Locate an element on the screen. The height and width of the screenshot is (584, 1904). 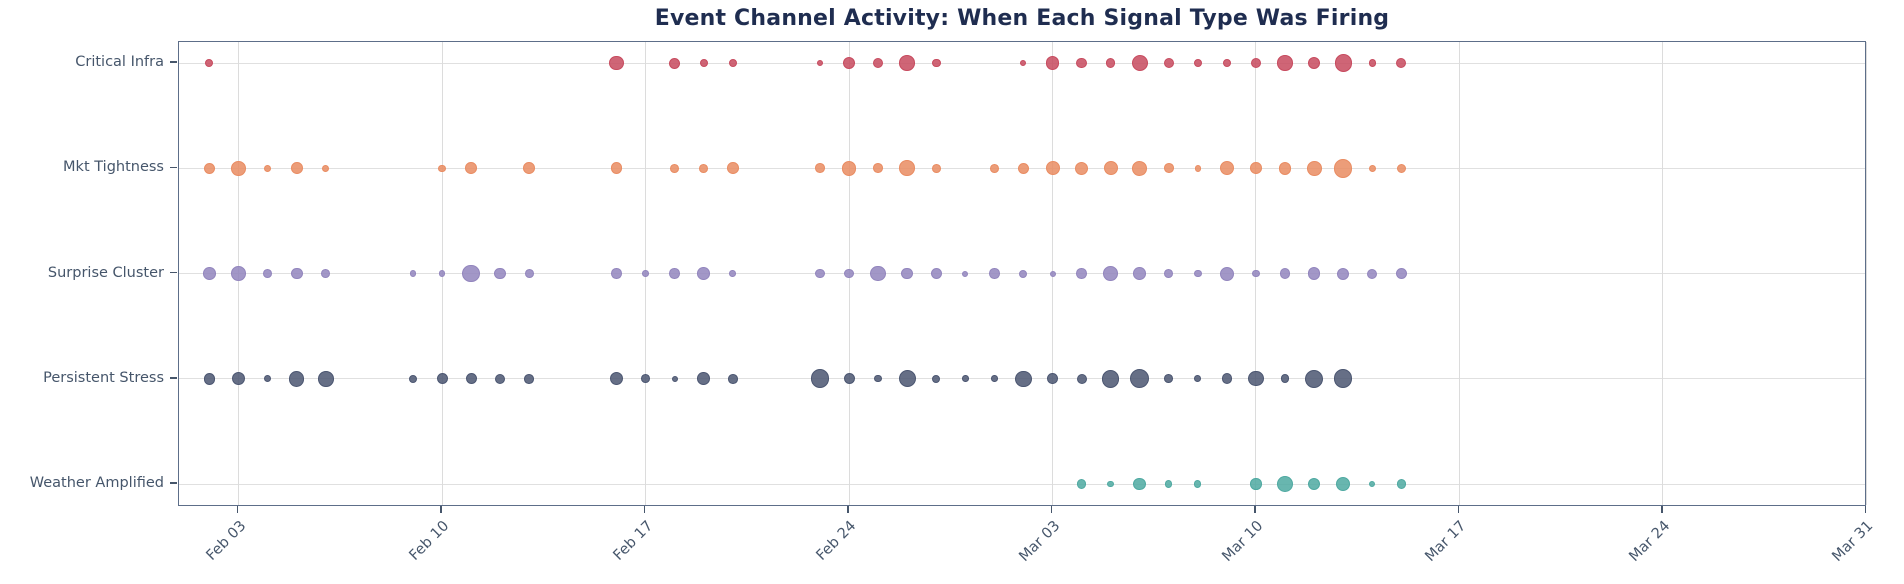
x-axis-tick-label: Feb 03 is located at coordinates (226, 541).